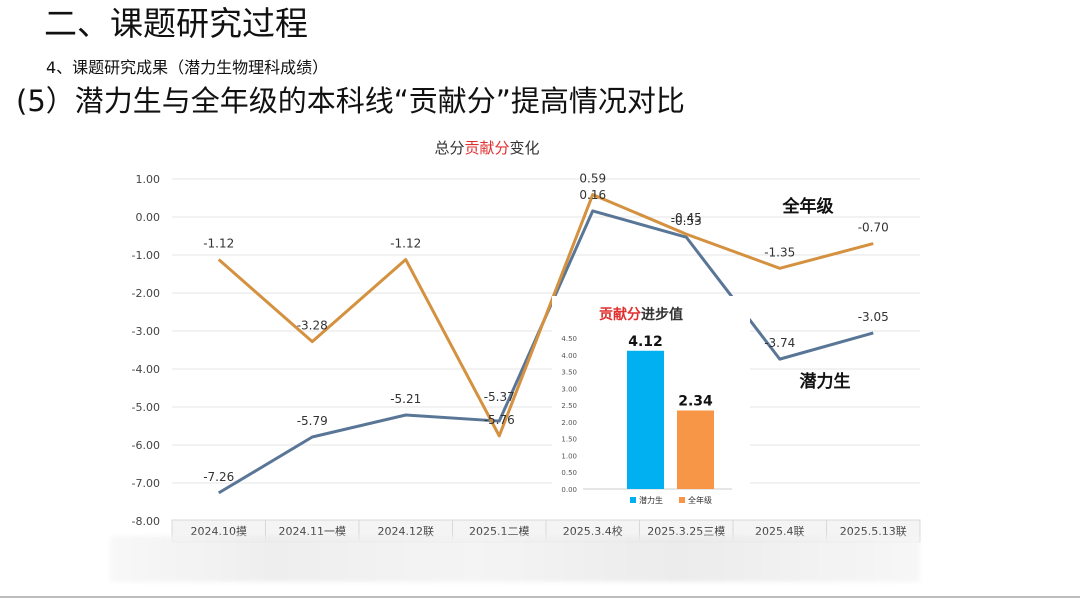  Describe the element at coordinates (449, 148) in the screenshot. I see `title-part-1: 总分` at that location.